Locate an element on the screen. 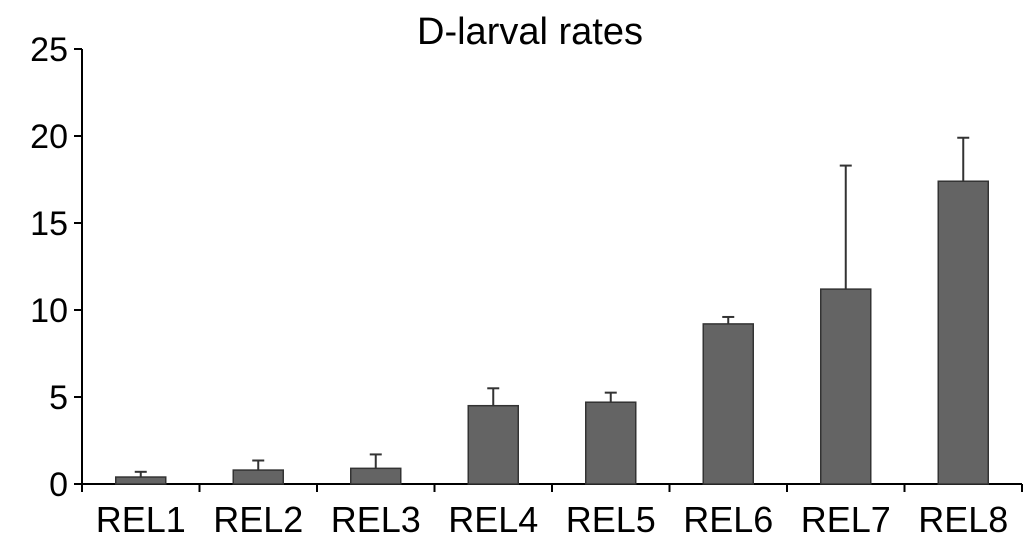  x-tick-label: REL4 is located at coordinates (493, 519).